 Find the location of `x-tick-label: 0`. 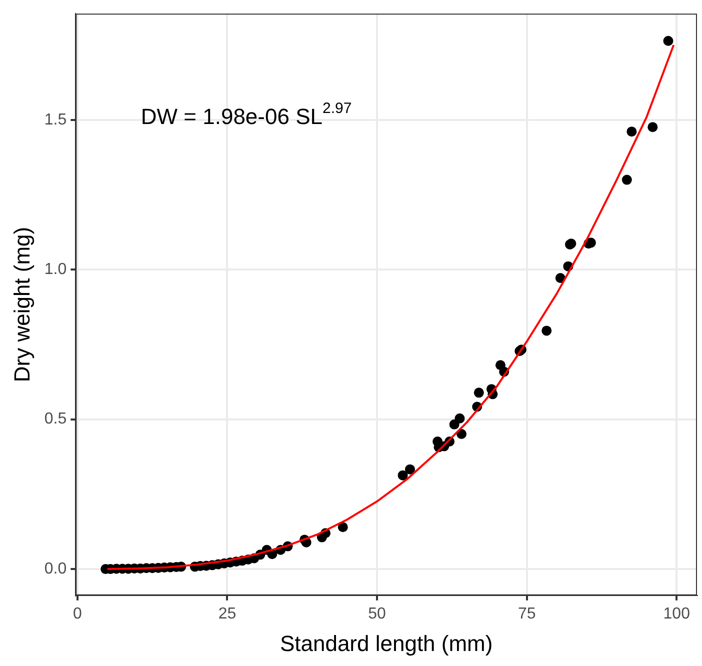

x-tick-label: 0 is located at coordinates (77, 613).